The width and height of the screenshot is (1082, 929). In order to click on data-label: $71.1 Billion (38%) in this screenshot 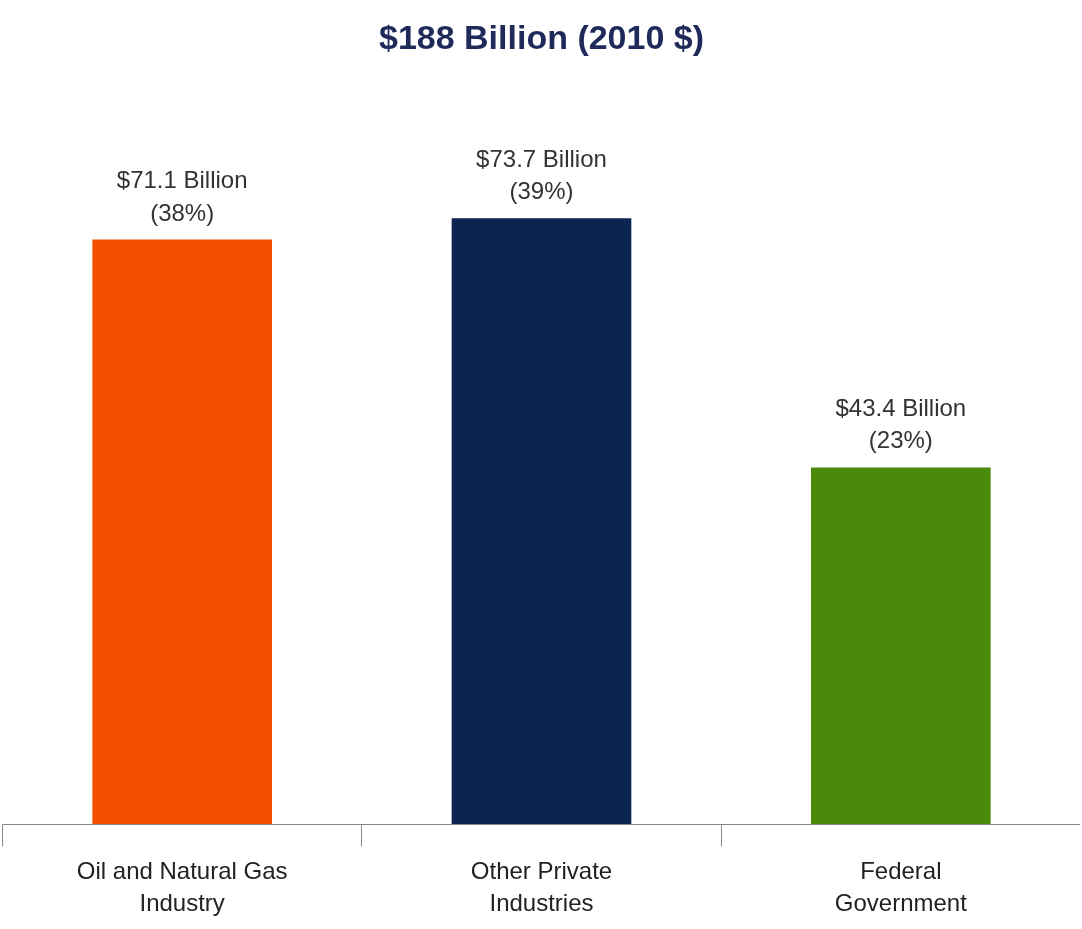, I will do `click(182, 196)`.